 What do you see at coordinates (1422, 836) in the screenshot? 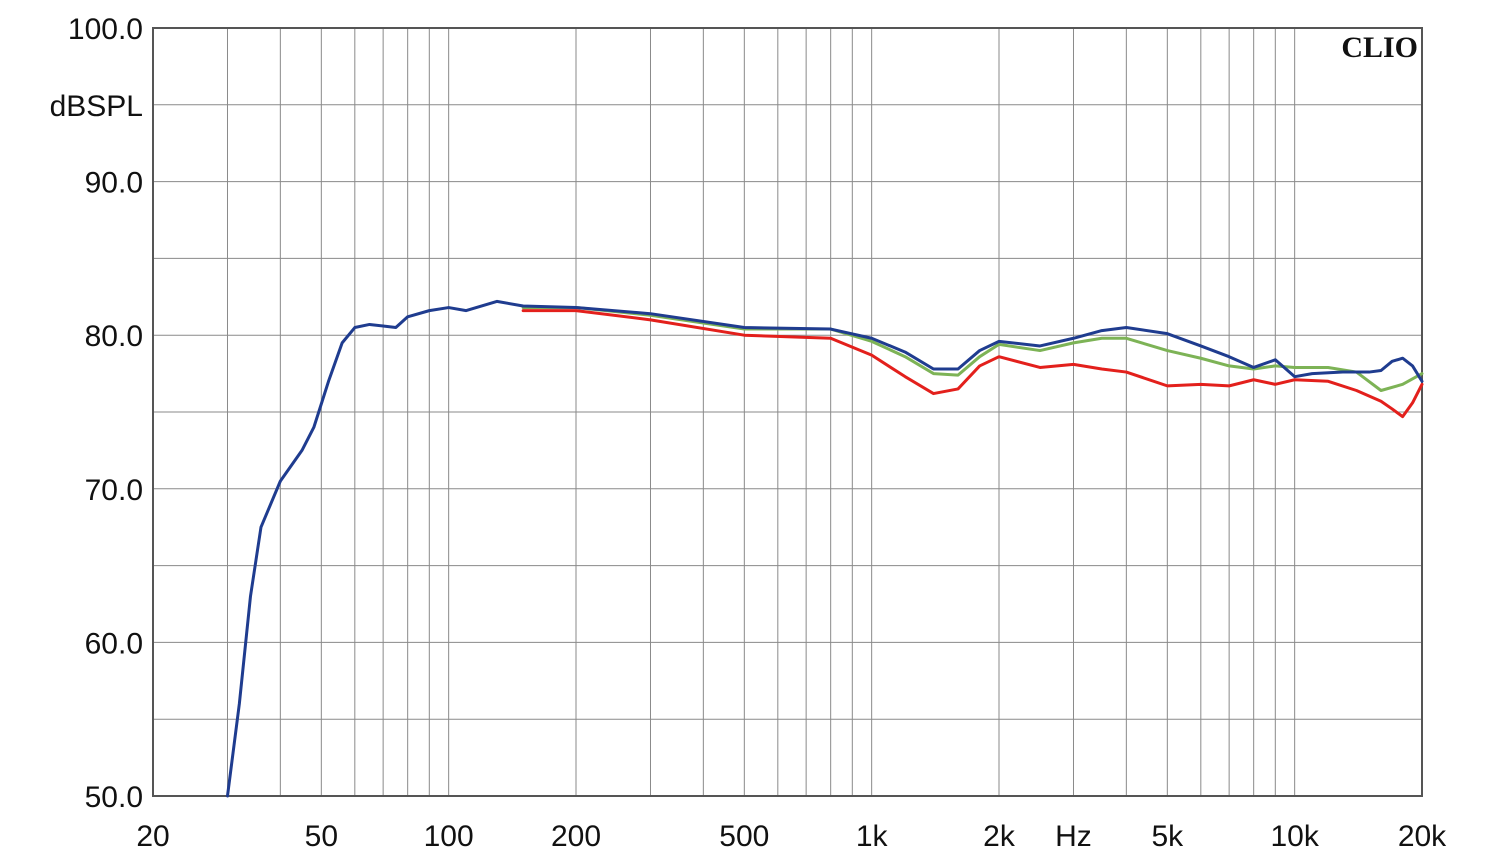
I see `x-tick-label: 20k` at bounding box center [1422, 836].